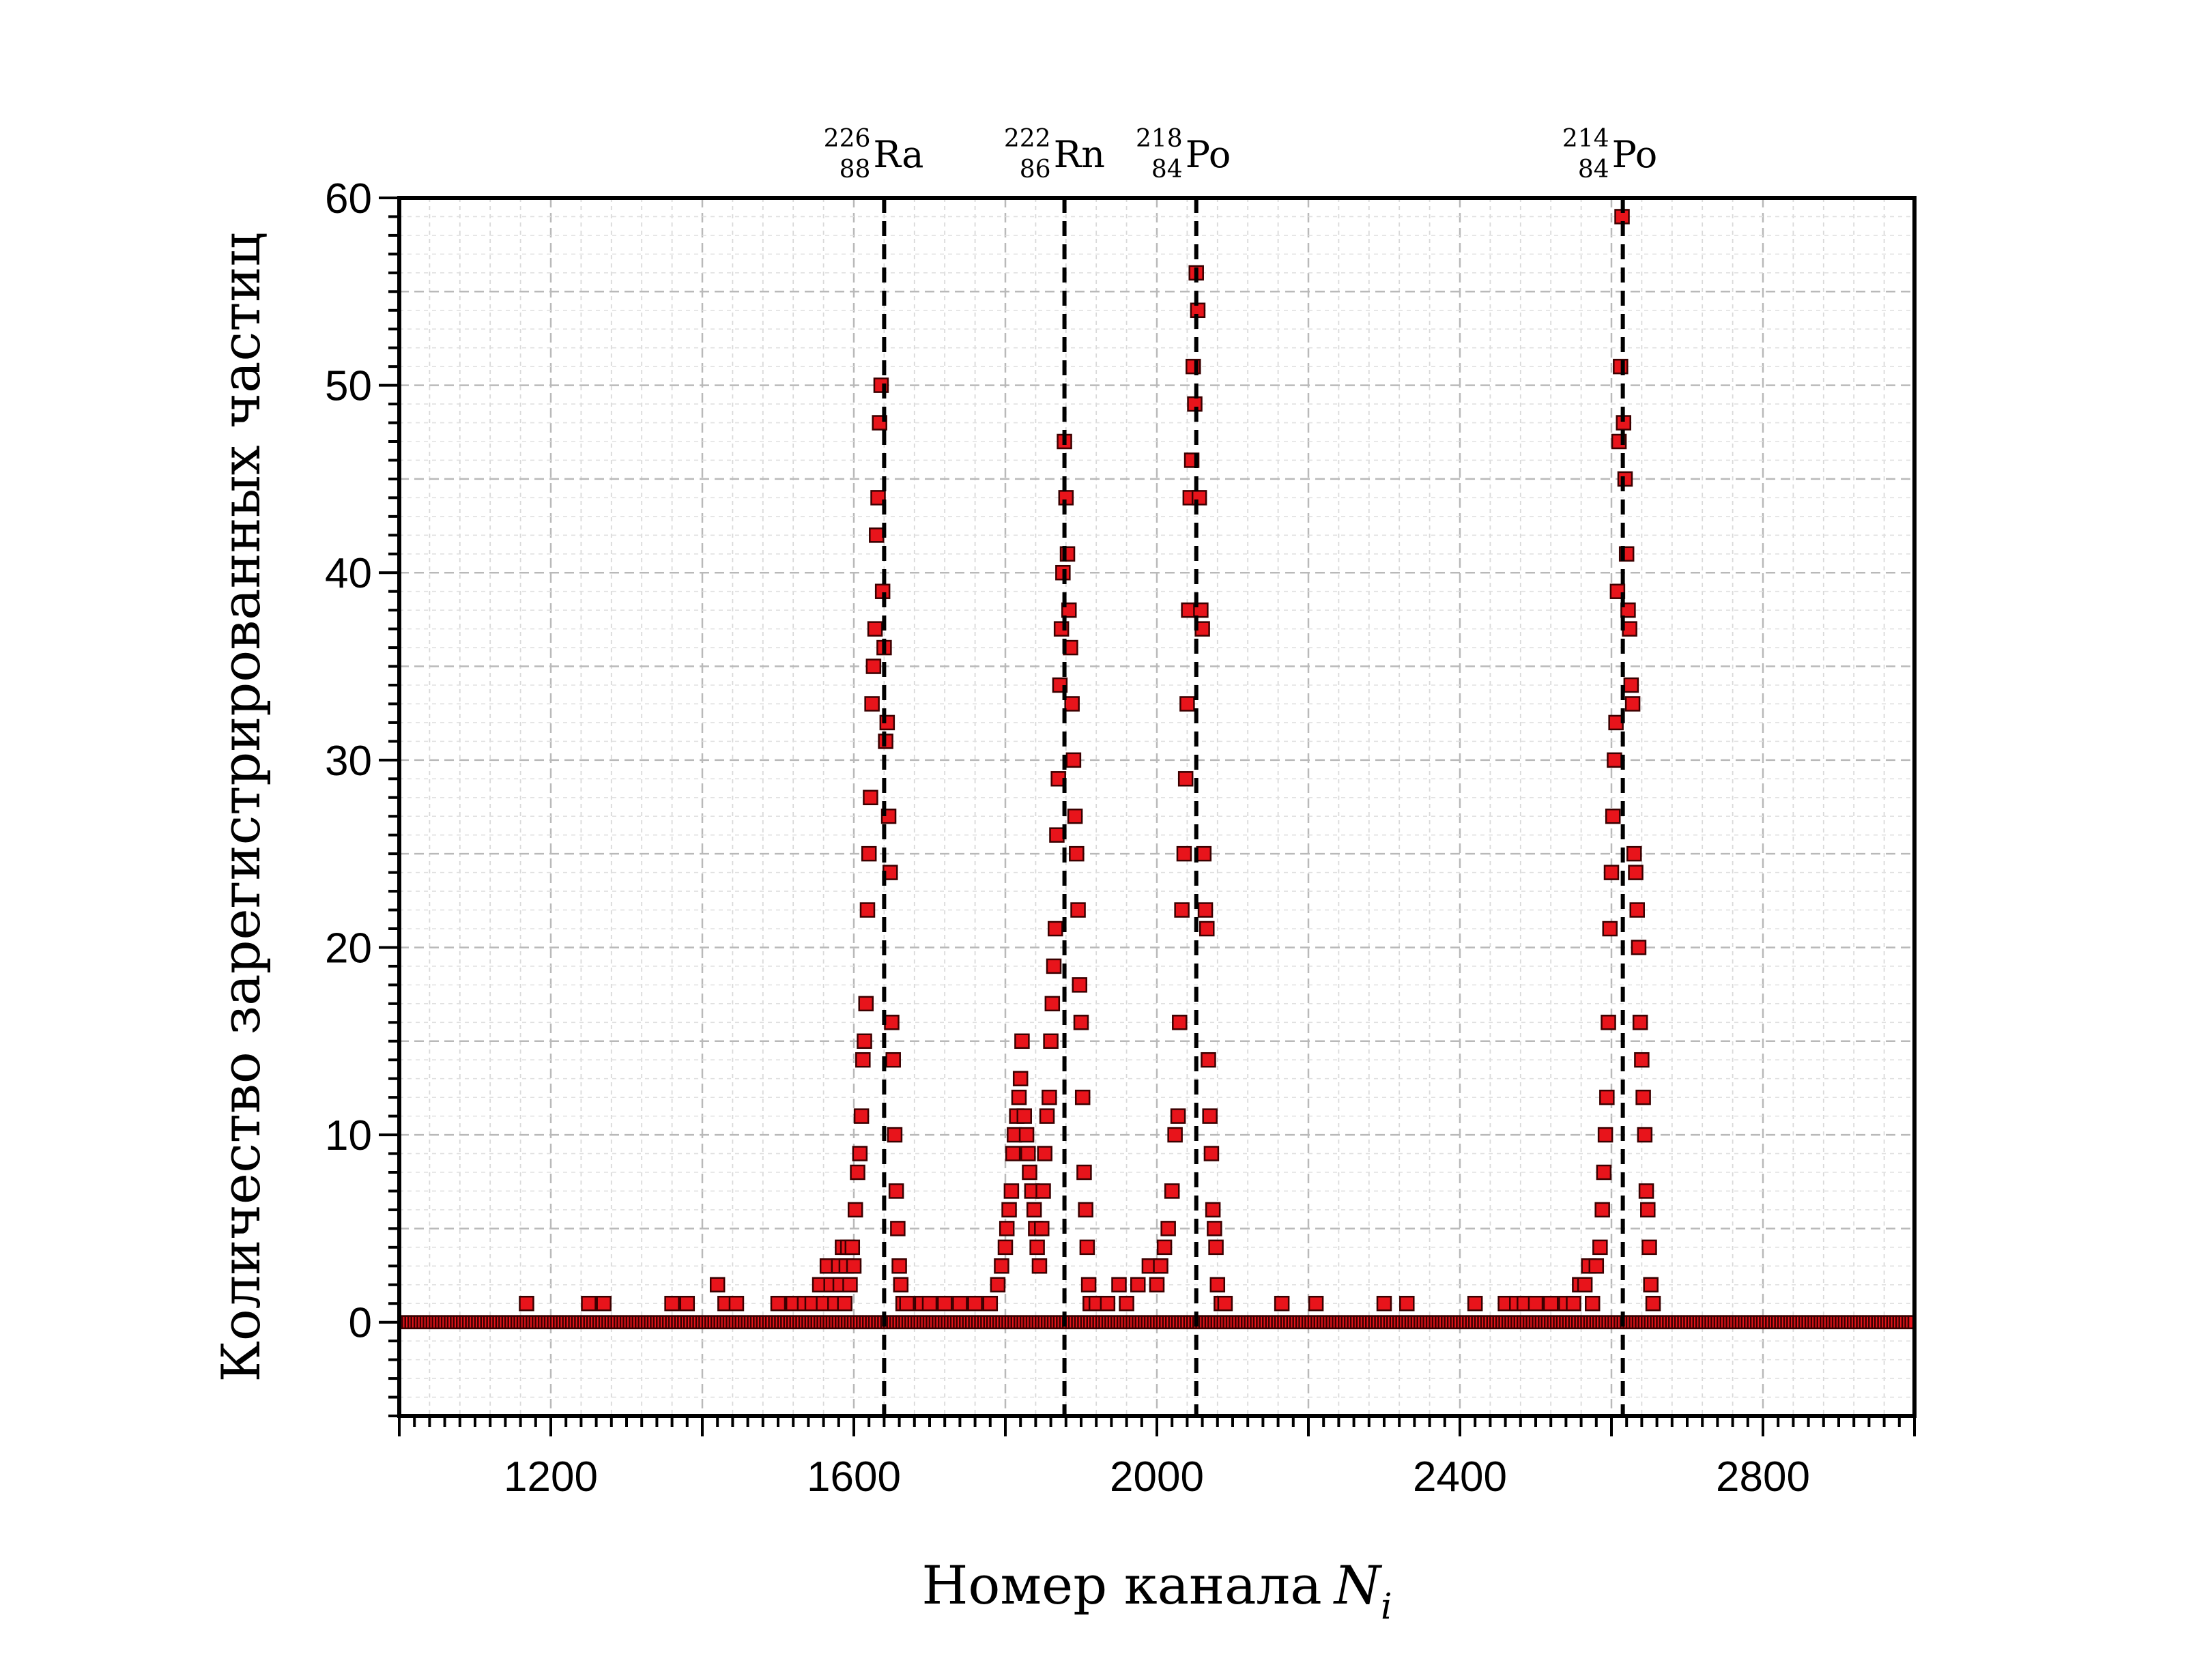  I want to click on isotope-mass: 218, so click(1159, 139).